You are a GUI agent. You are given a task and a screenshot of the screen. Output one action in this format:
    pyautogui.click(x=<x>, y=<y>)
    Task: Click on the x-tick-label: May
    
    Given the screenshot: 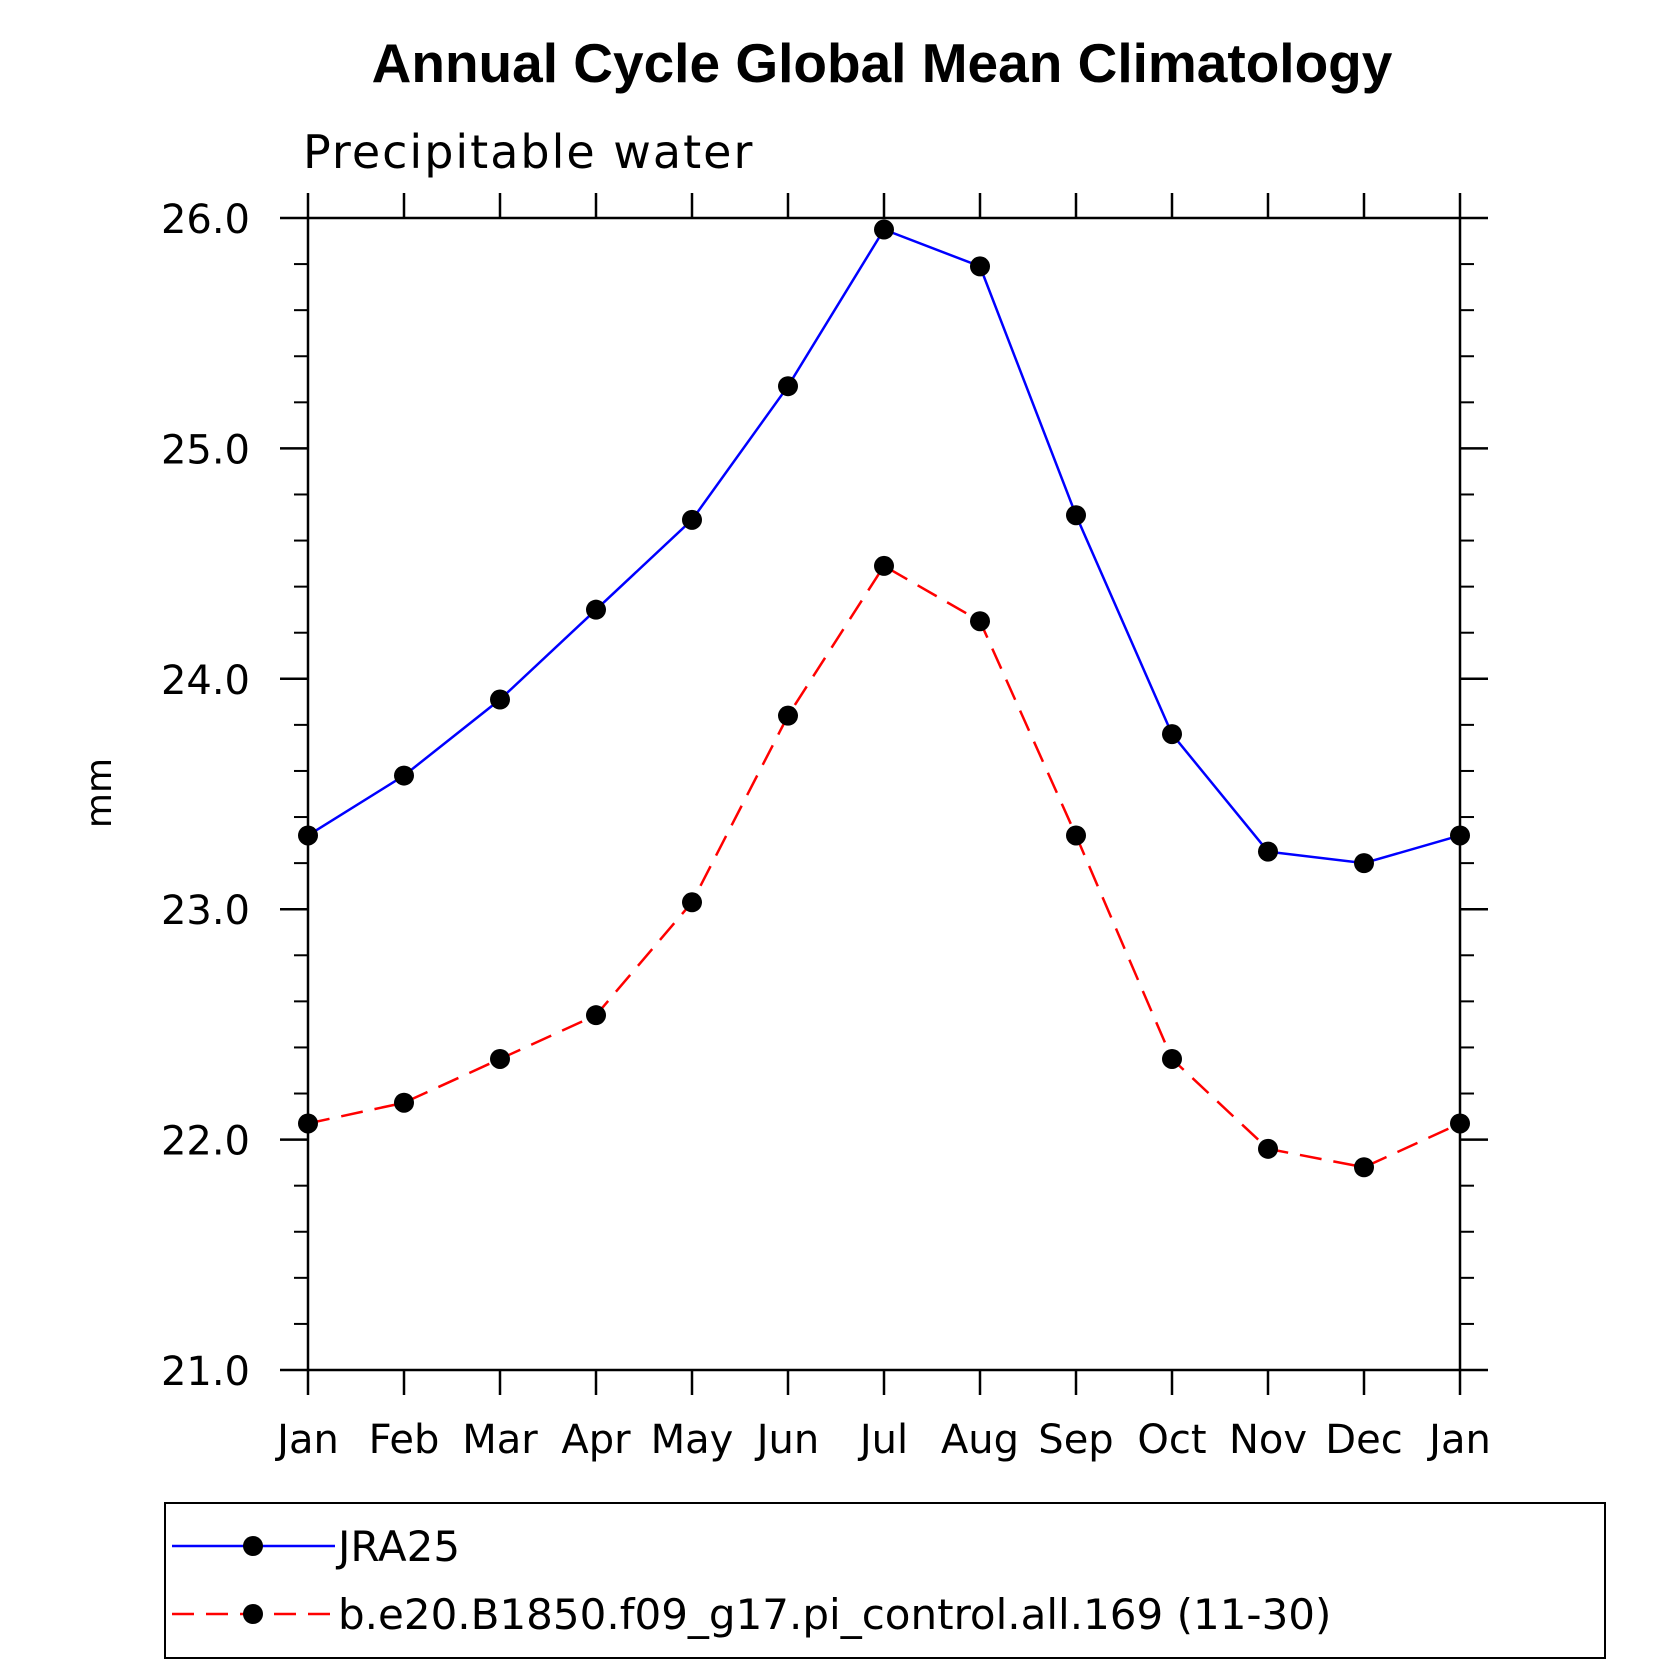 What is the action you would take?
    pyautogui.click(x=692, y=1440)
    